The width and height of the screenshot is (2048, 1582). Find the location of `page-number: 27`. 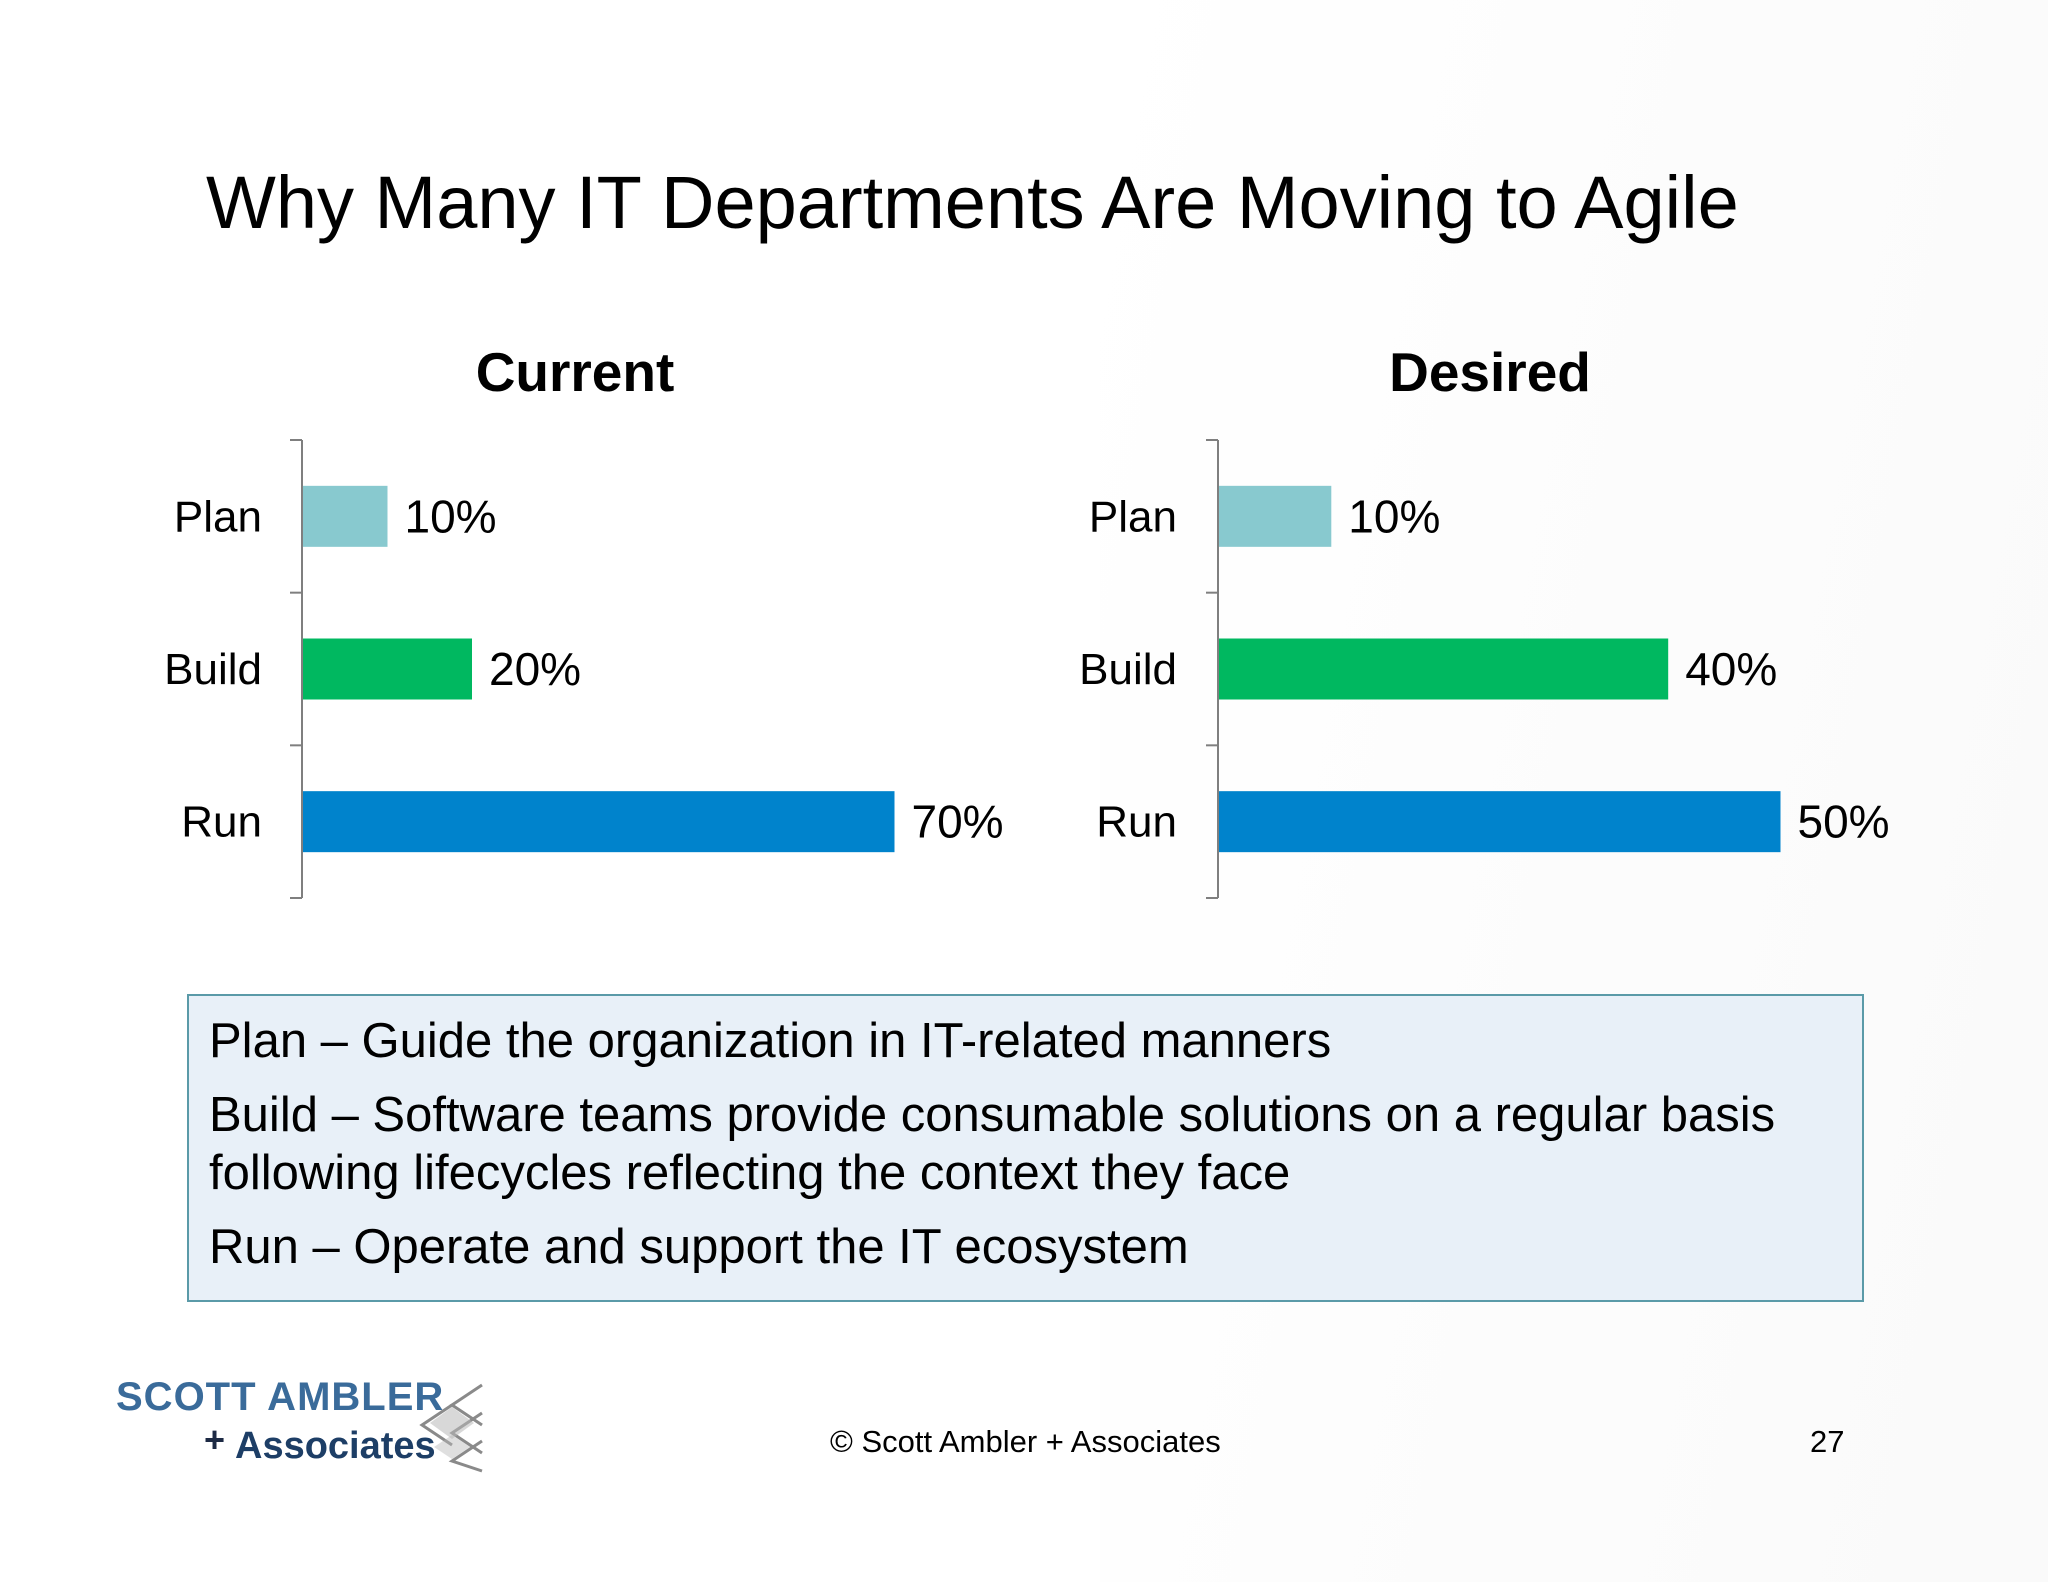

page-number: 27 is located at coordinates (1827, 1441).